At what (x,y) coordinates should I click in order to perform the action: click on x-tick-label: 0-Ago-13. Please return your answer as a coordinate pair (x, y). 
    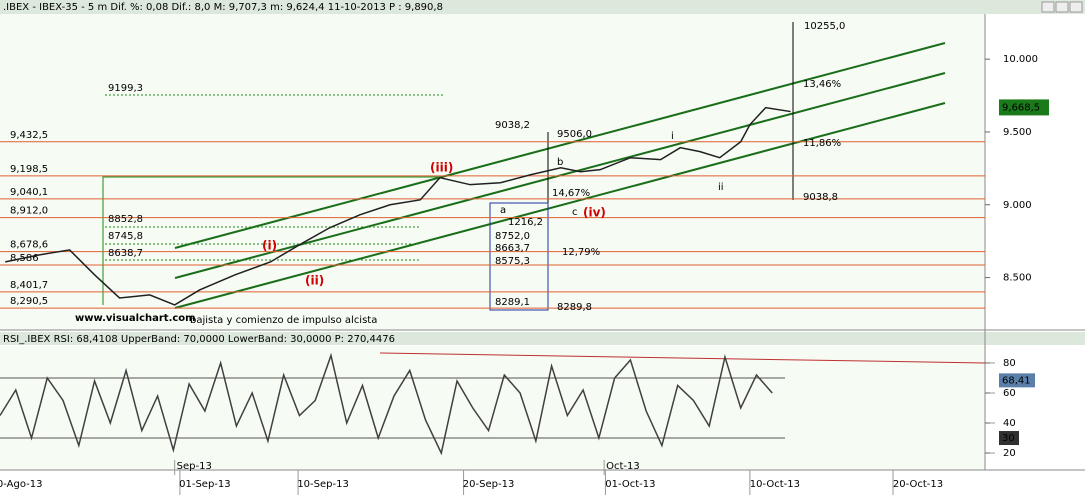
    Looking at the image, I should click on (21, 484).